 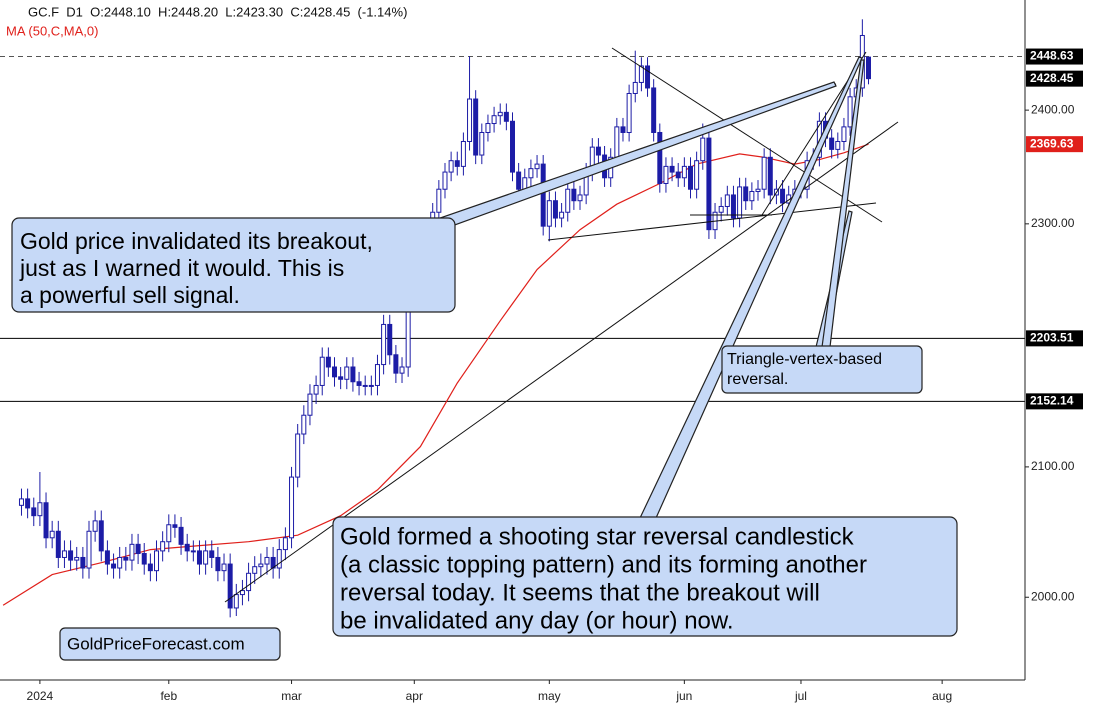 What do you see at coordinates (1053, 223) in the screenshot?
I see `y-tick-label: 2300.00` at bounding box center [1053, 223].